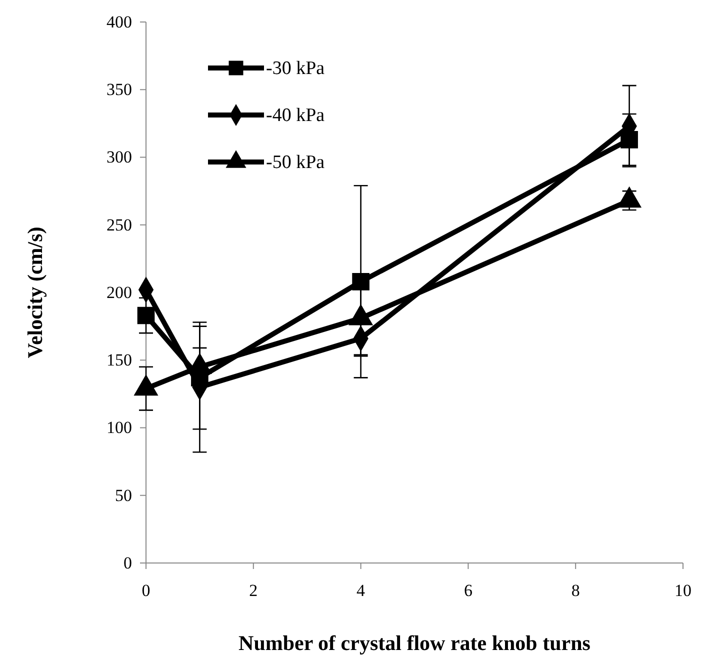 The width and height of the screenshot is (704, 662). I want to click on legend-label: -50 kPa, so click(296, 162).